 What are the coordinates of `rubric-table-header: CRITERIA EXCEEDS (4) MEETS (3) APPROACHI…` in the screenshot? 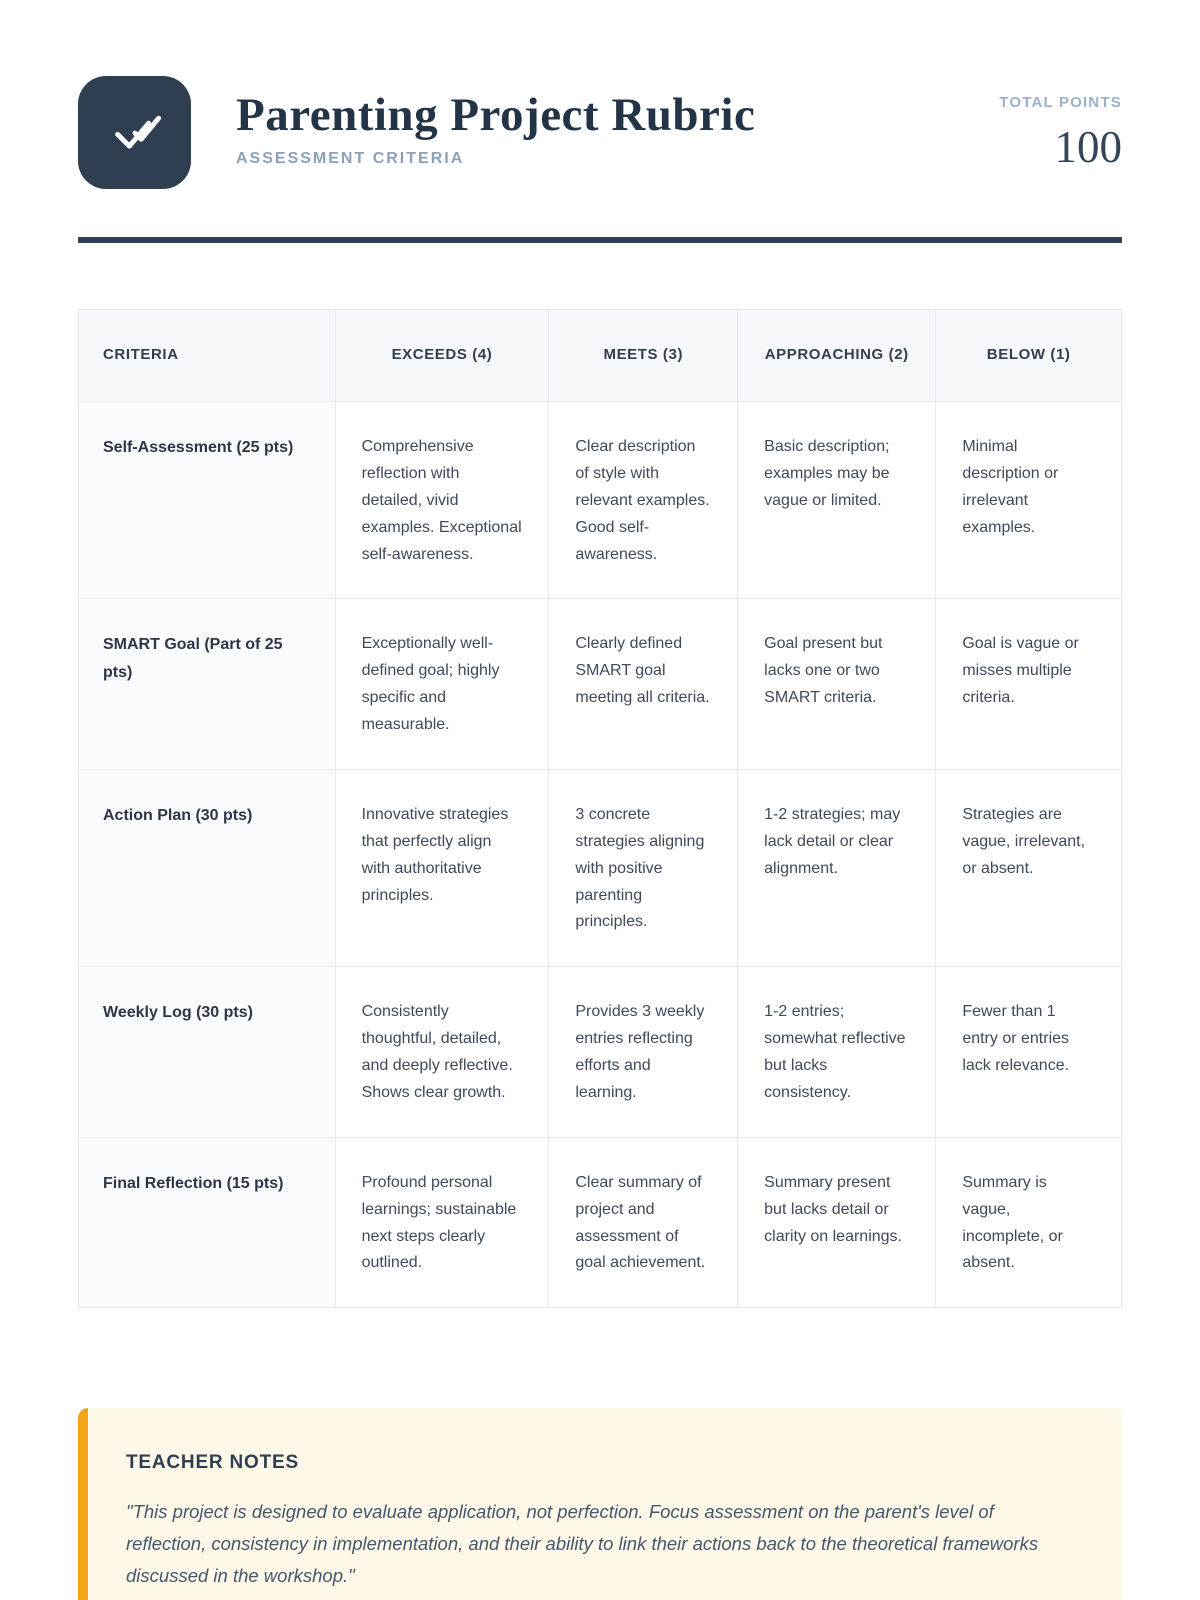 It's located at (600, 355).